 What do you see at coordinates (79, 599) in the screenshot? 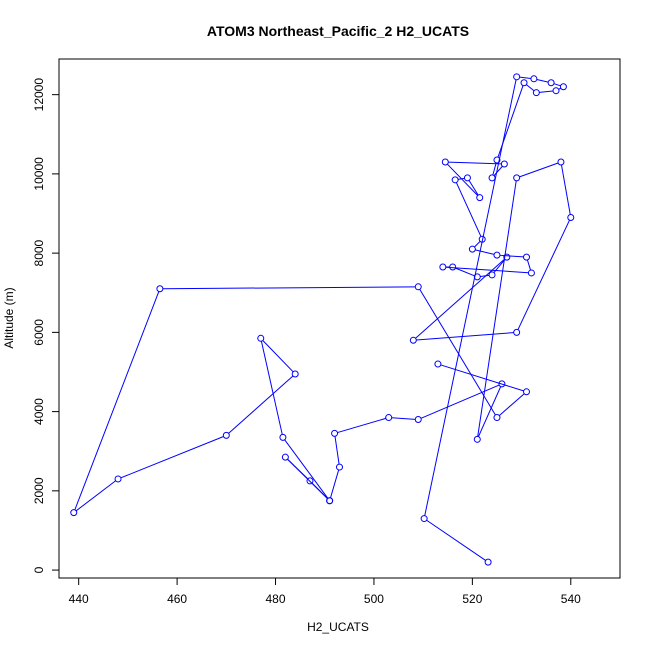
I see `x-tick-label: 440` at bounding box center [79, 599].